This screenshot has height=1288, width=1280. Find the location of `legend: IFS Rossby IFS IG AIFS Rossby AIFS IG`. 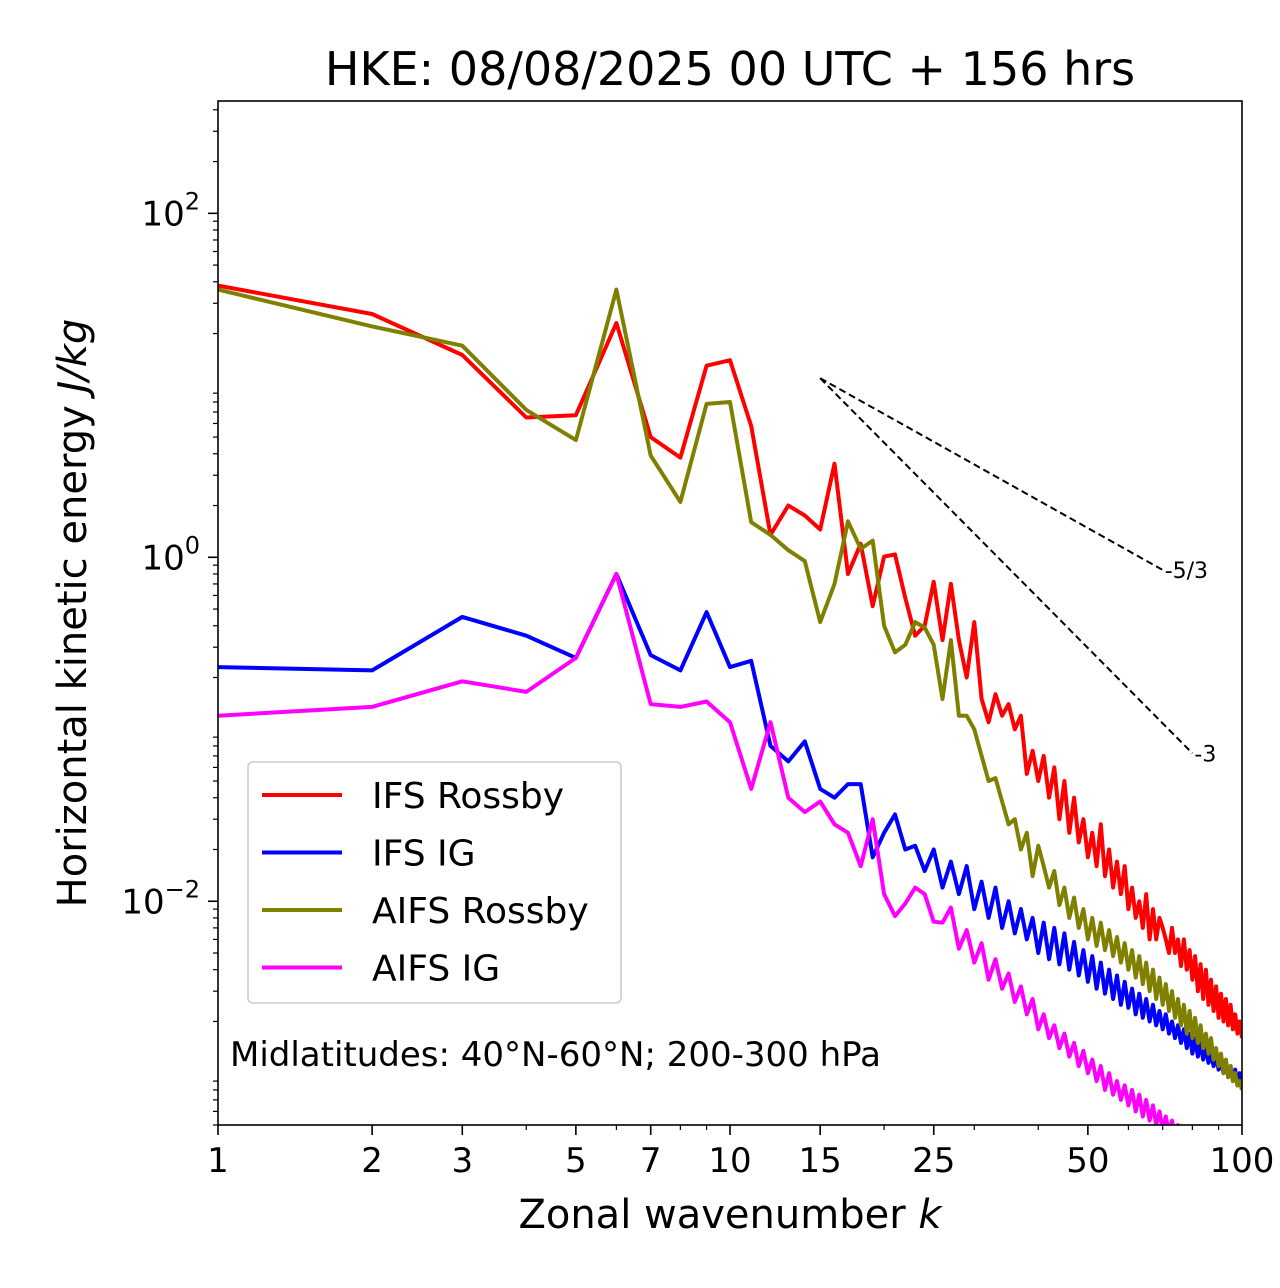

legend: IFS Rossby IFS IG AIFS Rossby AIFS IG is located at coordinates (434, 882).